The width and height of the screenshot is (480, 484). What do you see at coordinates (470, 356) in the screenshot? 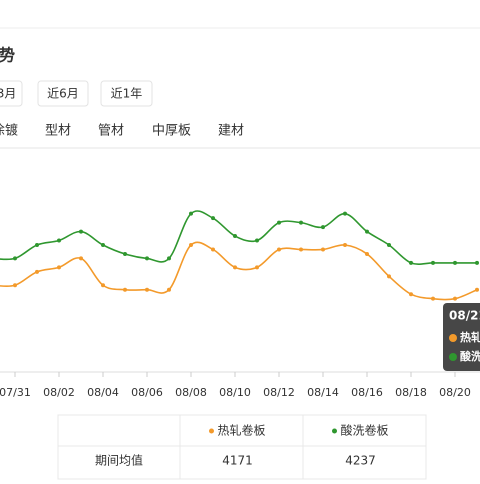
I see `tooltip-item: 酸洗卷板` at bounding box center [470, 356].